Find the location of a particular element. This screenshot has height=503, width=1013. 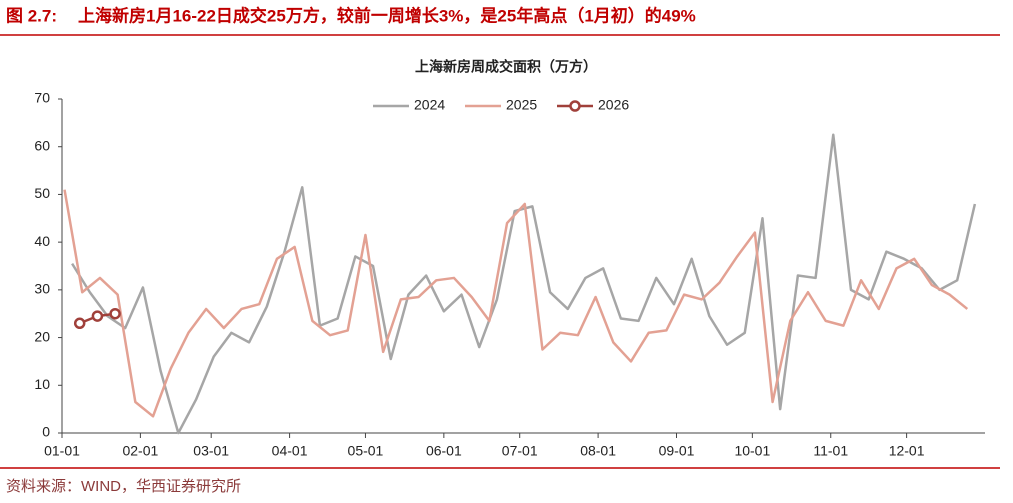

x-tick-label: 10-01 is located at coordinates (752, 451).